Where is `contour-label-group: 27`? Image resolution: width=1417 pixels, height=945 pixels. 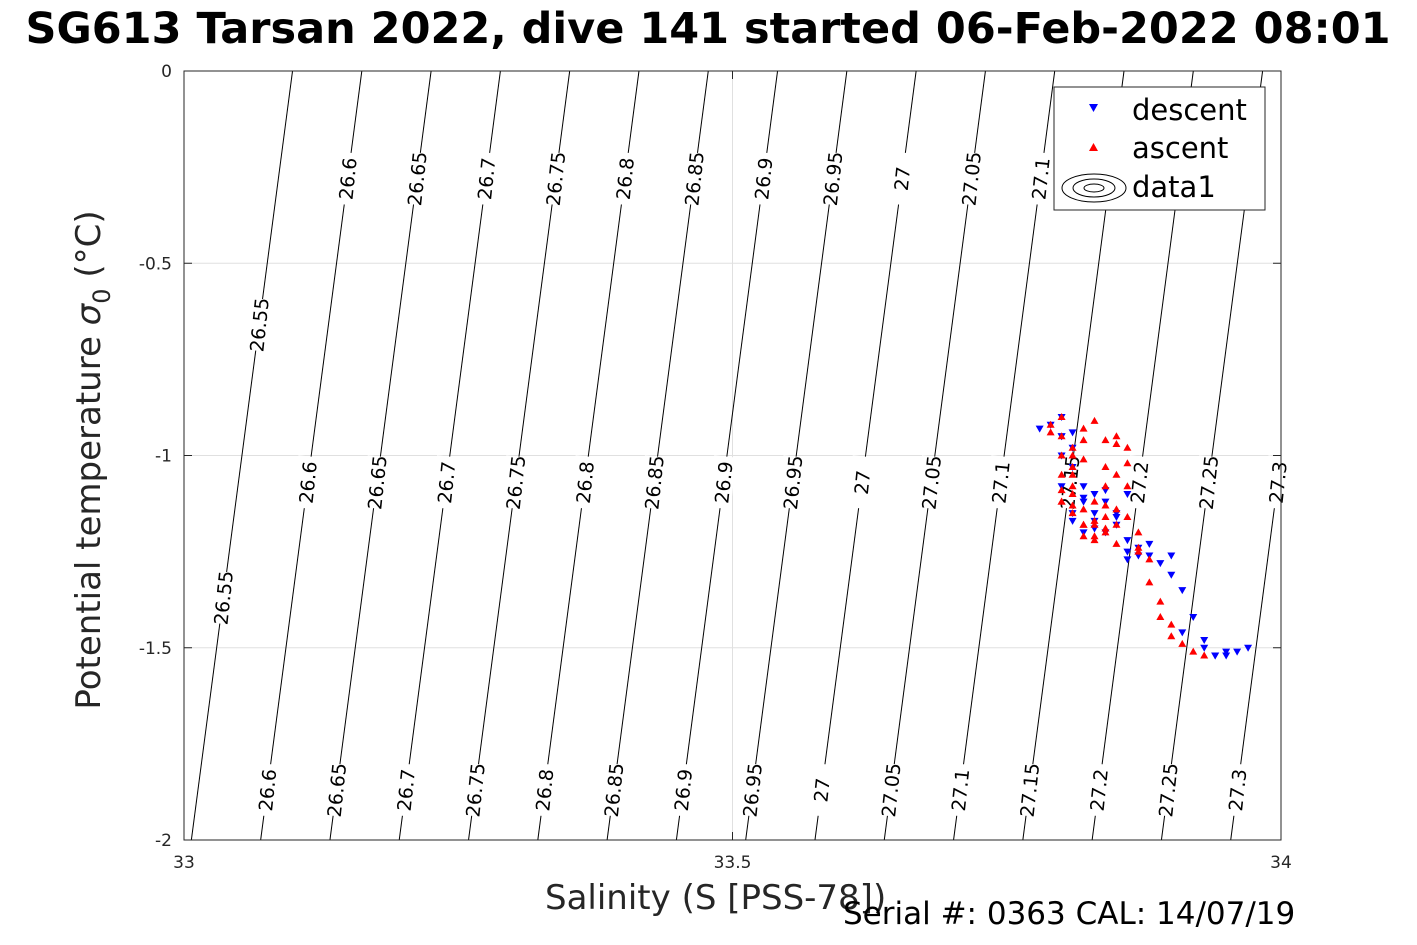 contour-label-group: 27 is located at coordinates (901, 178).